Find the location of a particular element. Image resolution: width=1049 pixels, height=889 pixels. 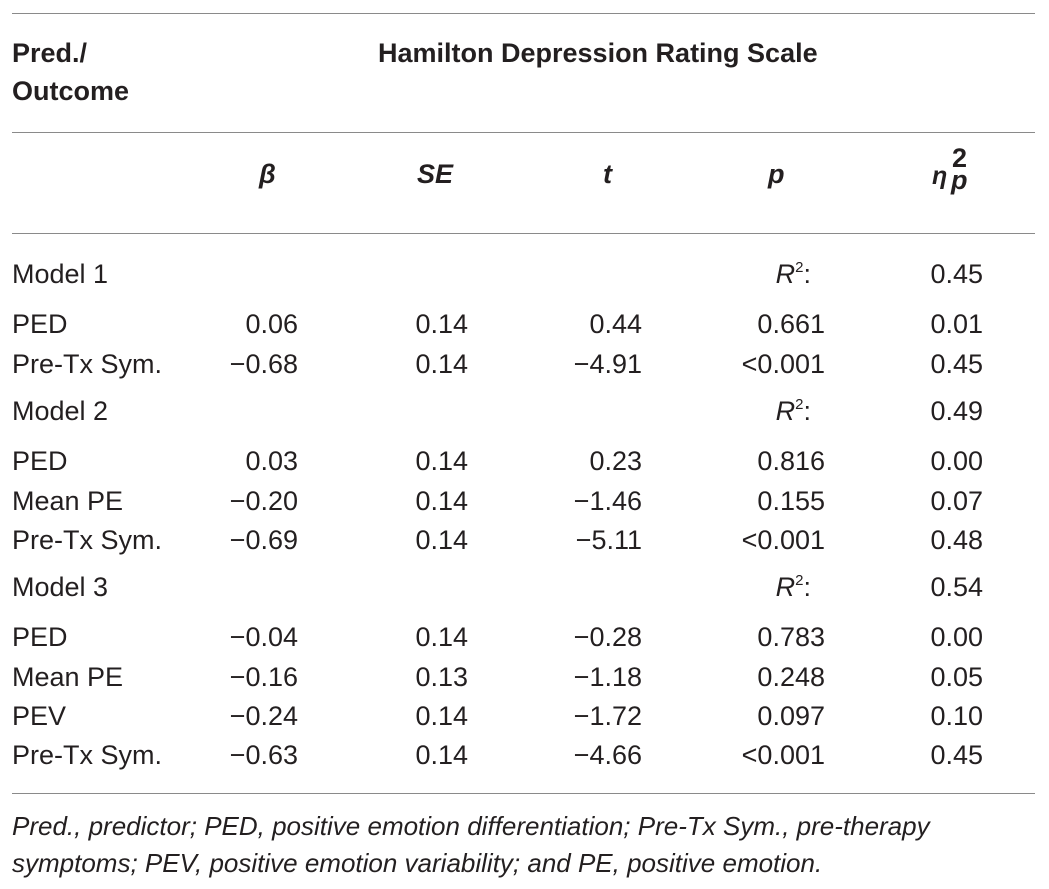

cell-t: 0.44 is located at coordinates (615, 324).